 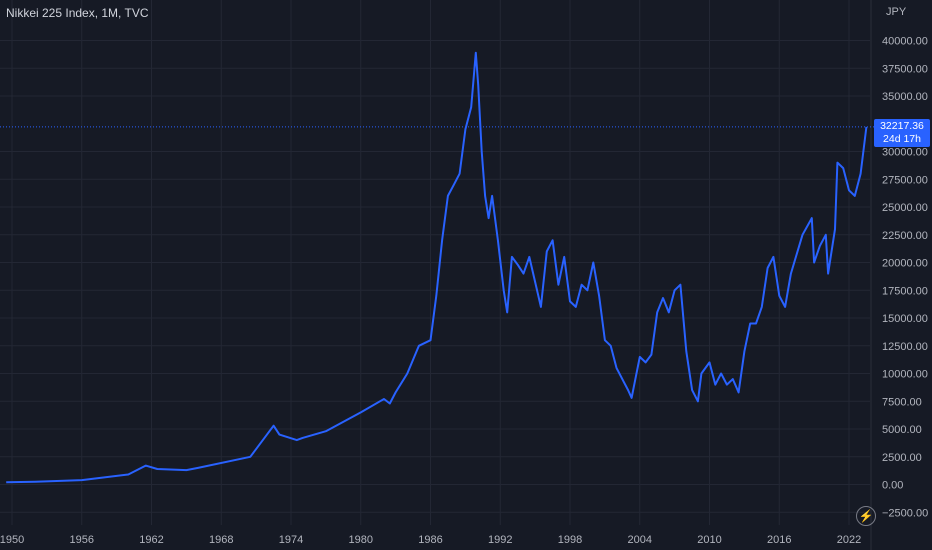 I want to click on y-tick-label: 40000.00, so click(x=905, y=42).